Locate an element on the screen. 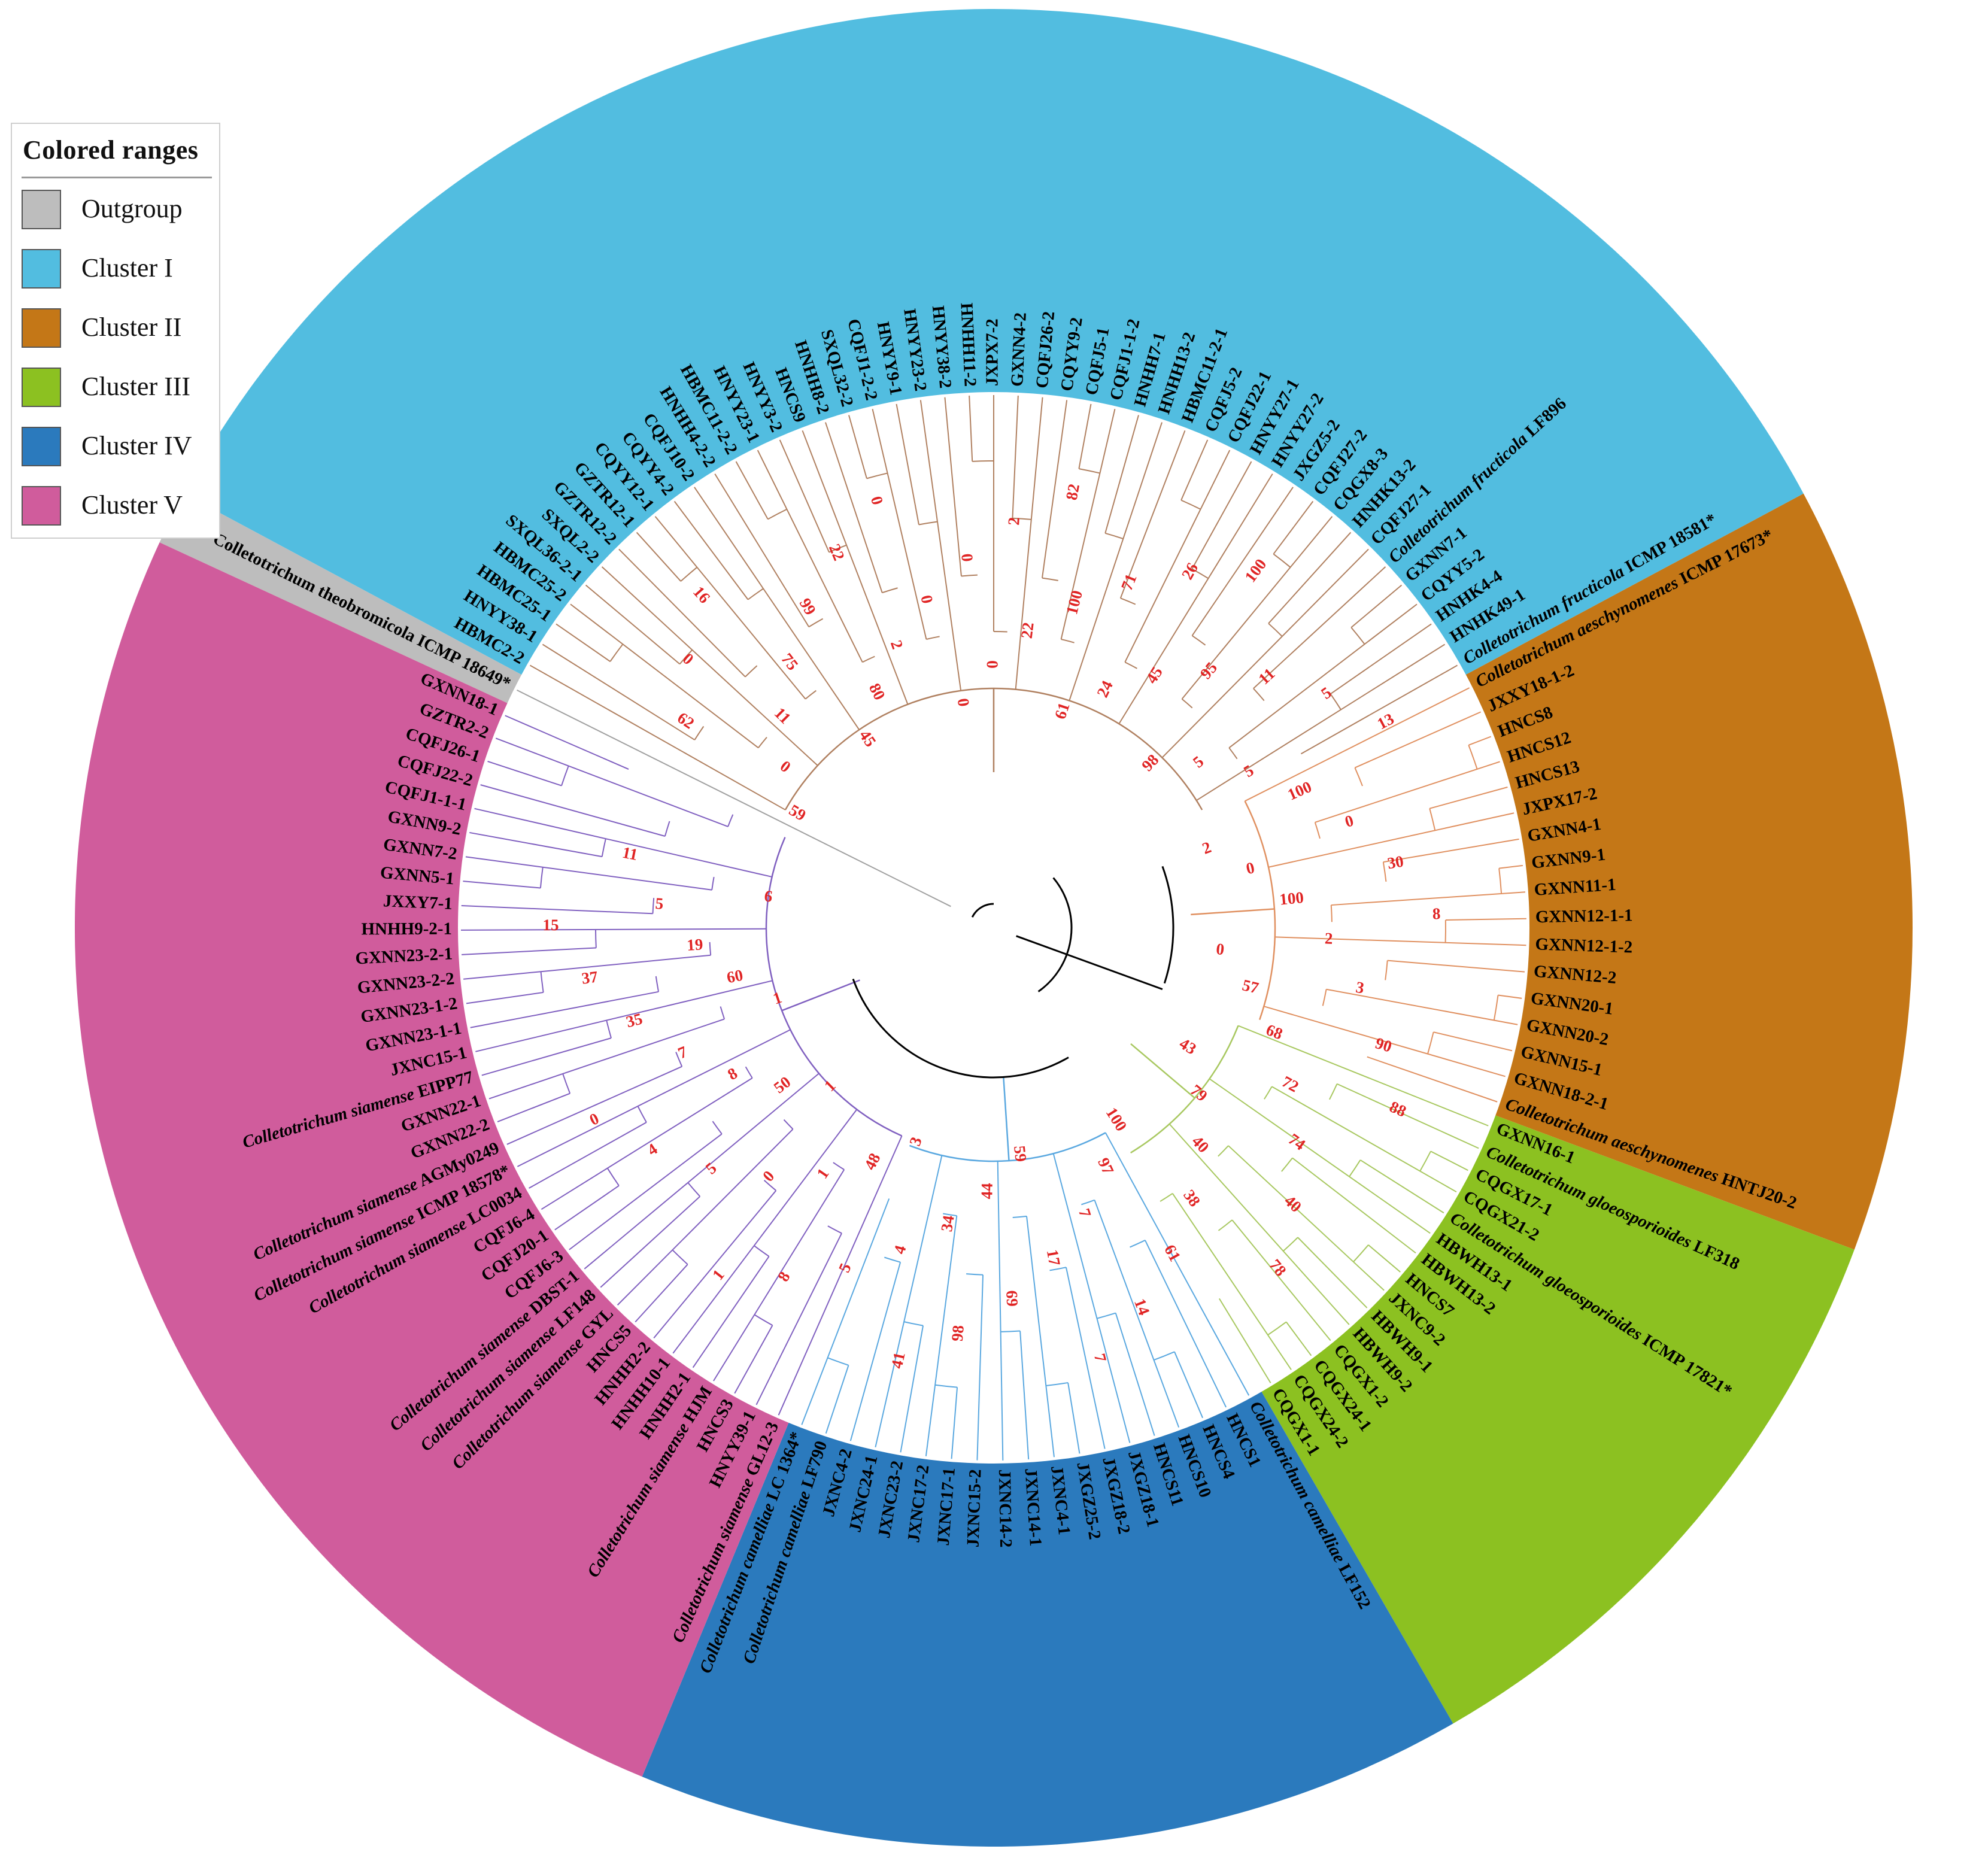 This screenshot has width=1988, height=1855. tip-label: GXNN4-2 is located at coordinates (1018, 349).